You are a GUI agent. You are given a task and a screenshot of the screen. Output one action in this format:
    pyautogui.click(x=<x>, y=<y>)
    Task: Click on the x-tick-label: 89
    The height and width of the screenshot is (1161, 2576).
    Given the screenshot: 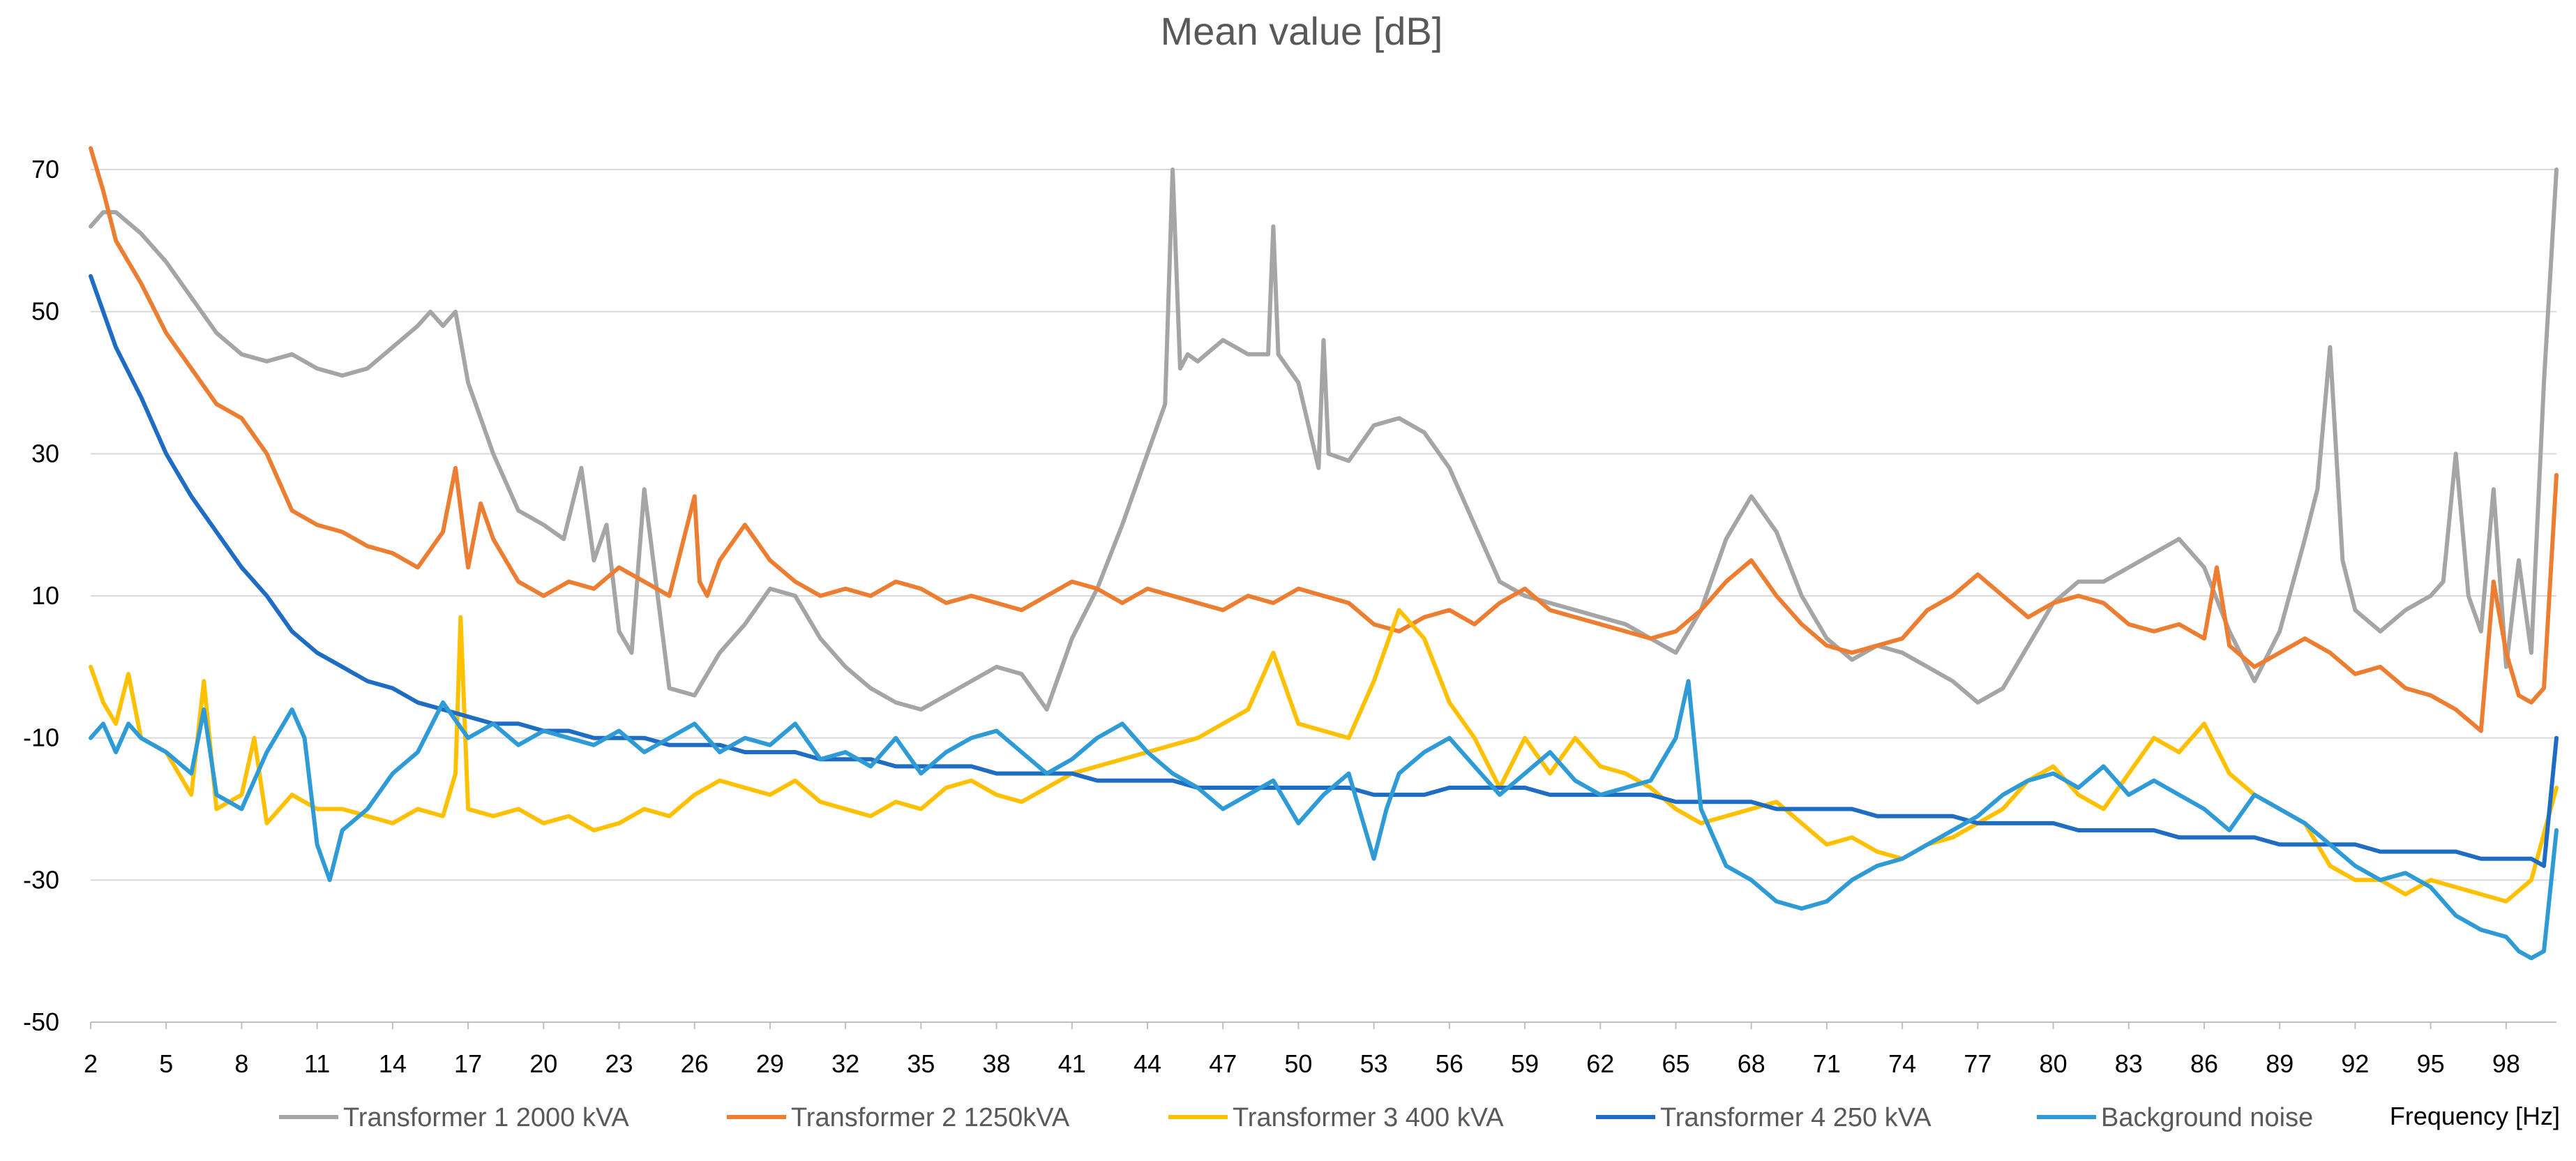 What is the action you would take?
    pyautogui.click(x=2279, y=1063)
    